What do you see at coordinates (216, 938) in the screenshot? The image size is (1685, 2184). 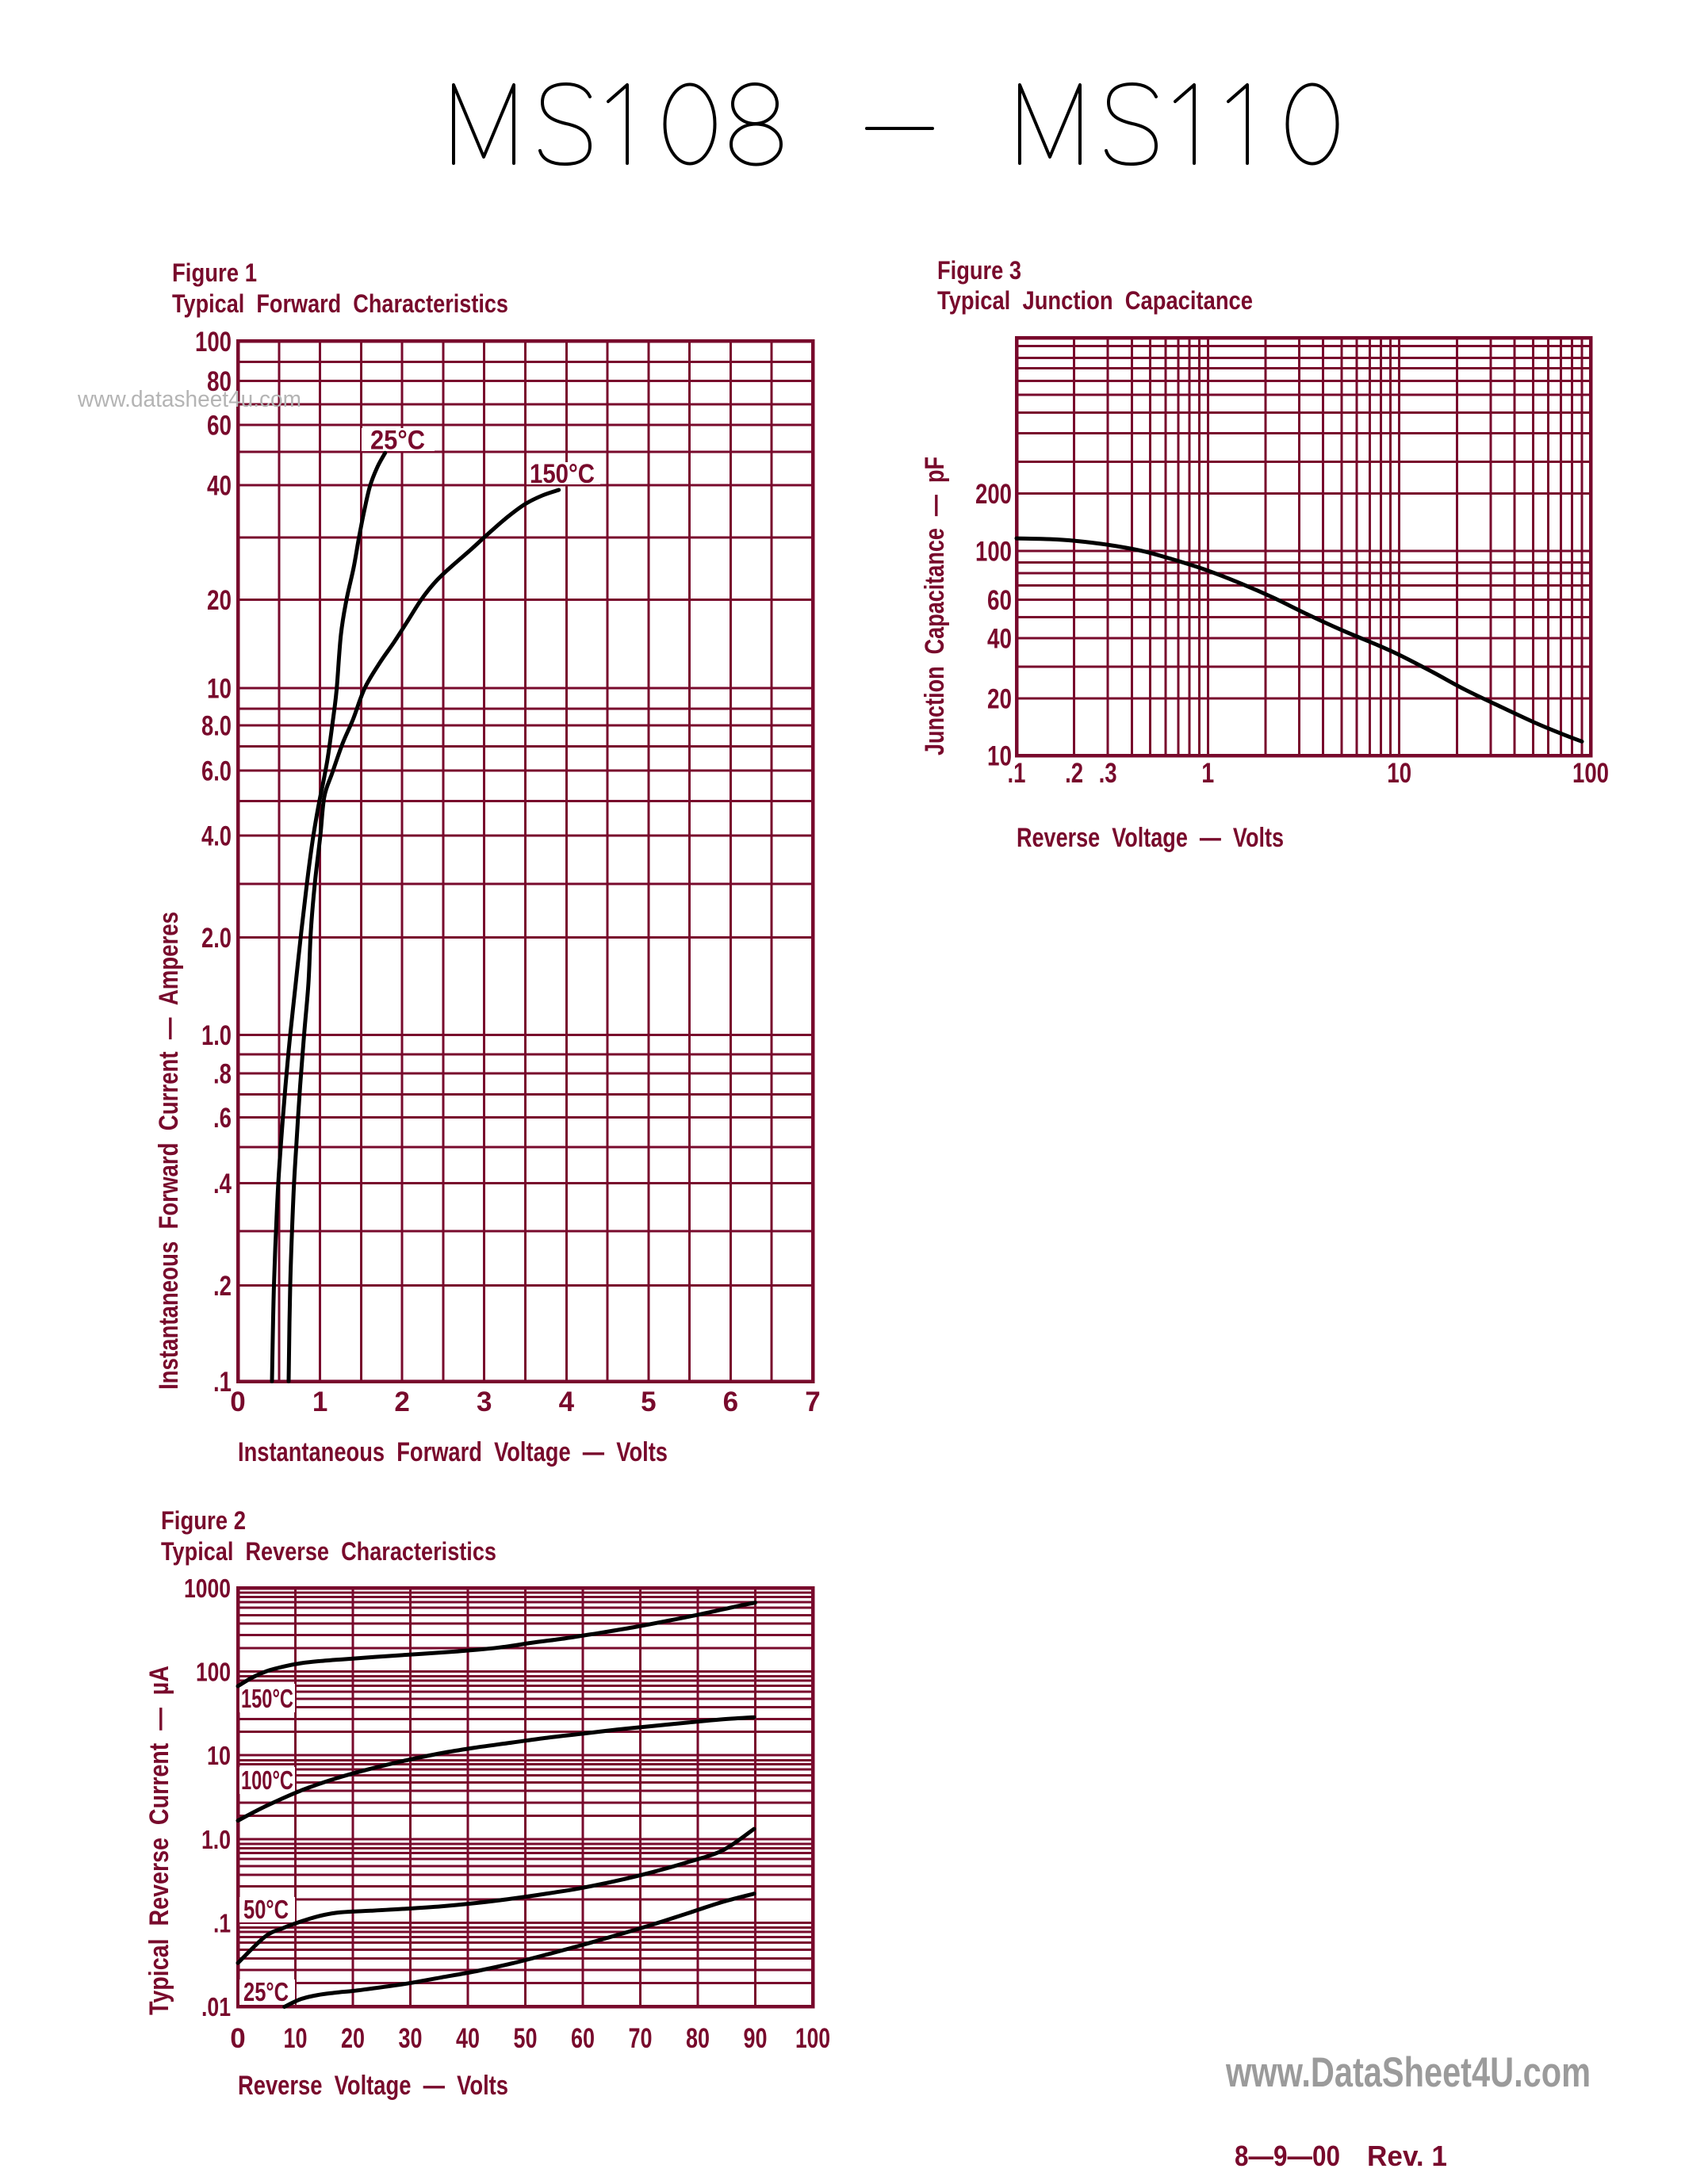 I see `svg-text: 2.0` at bounding box center [216, 938].